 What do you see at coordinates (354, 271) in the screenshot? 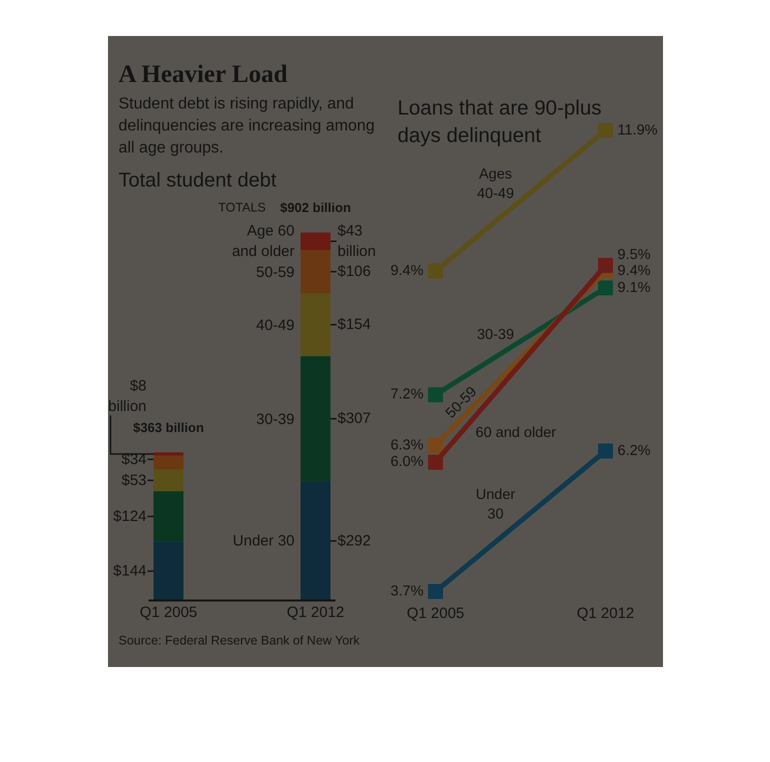
I see `data-label: $106` at bounding box center [354, 271].